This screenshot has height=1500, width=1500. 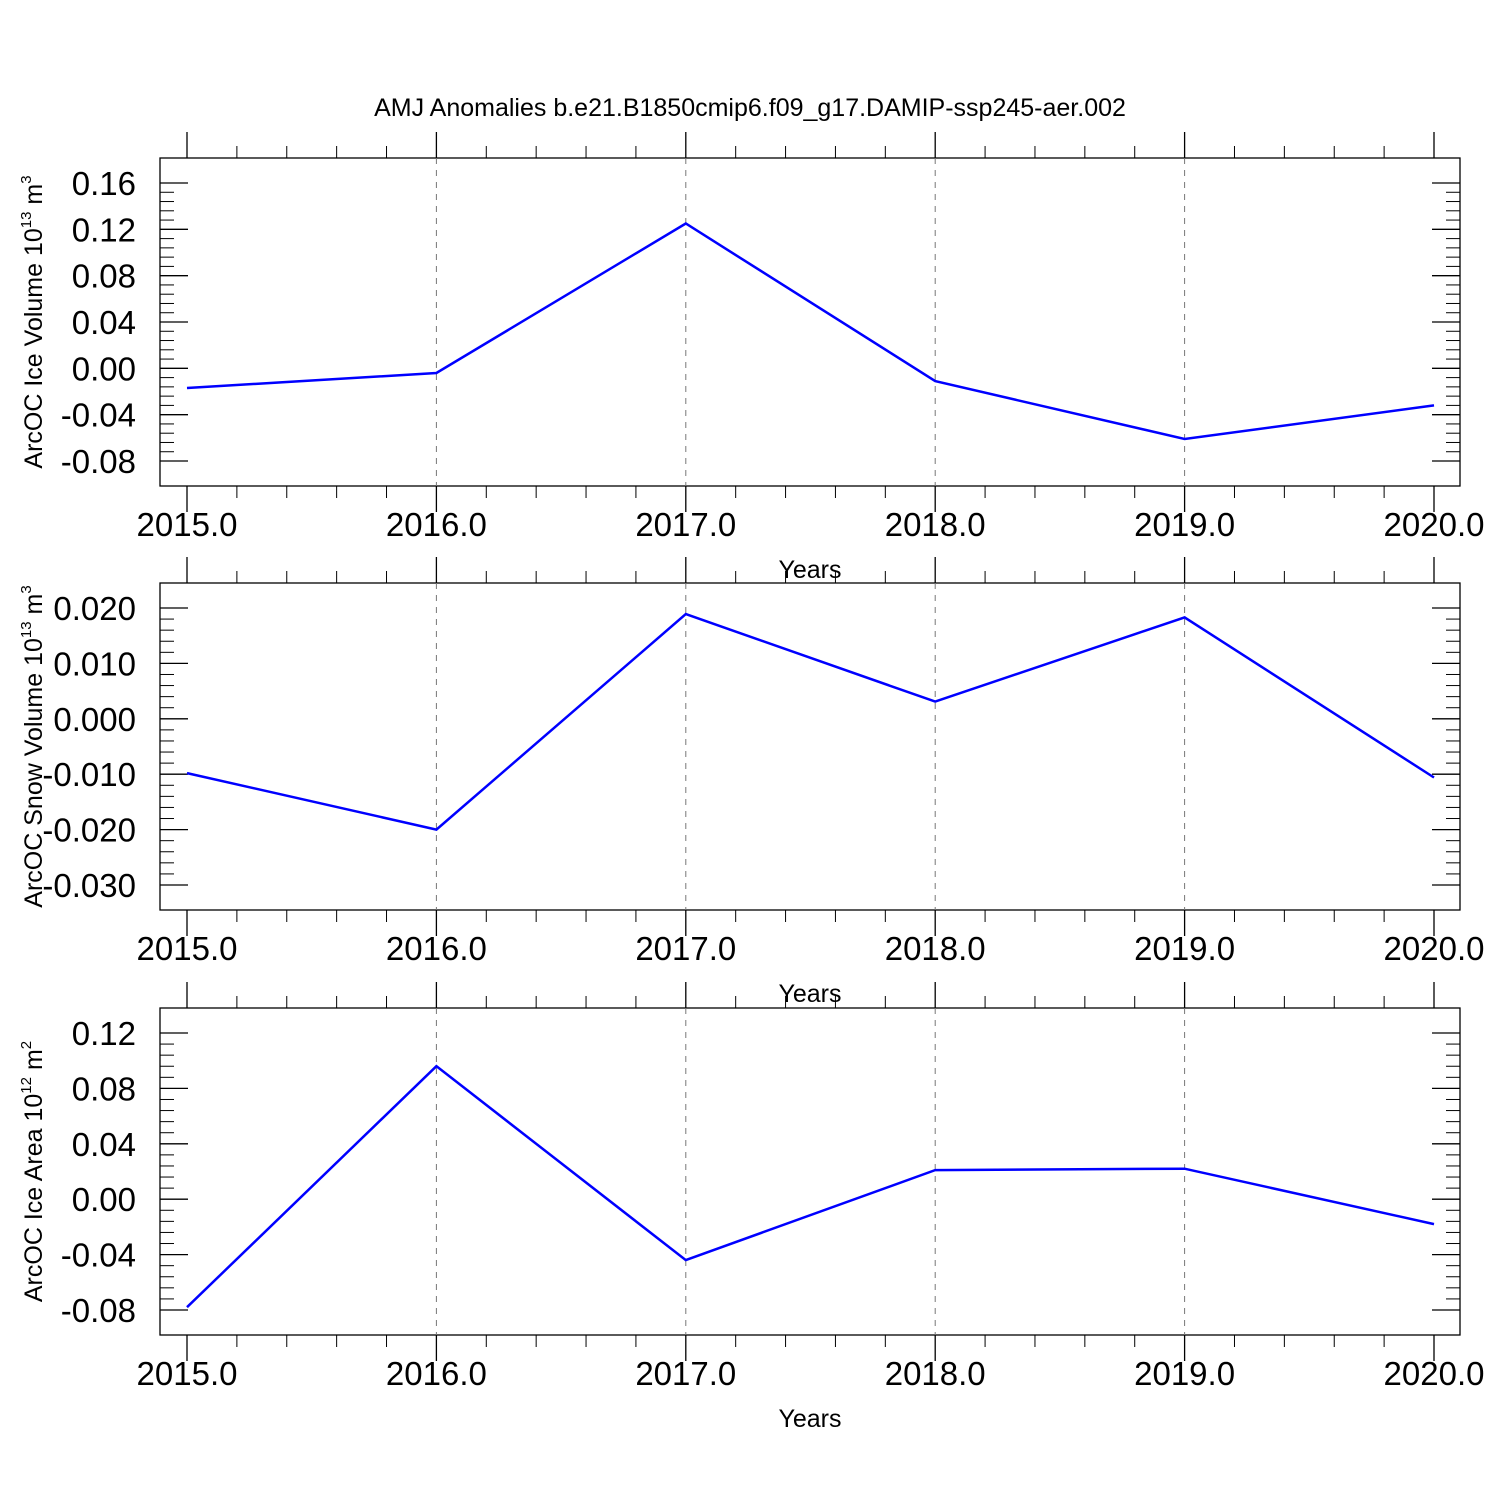 I want to click on y-tick-label: 0.000, so click(x=94, y=719).